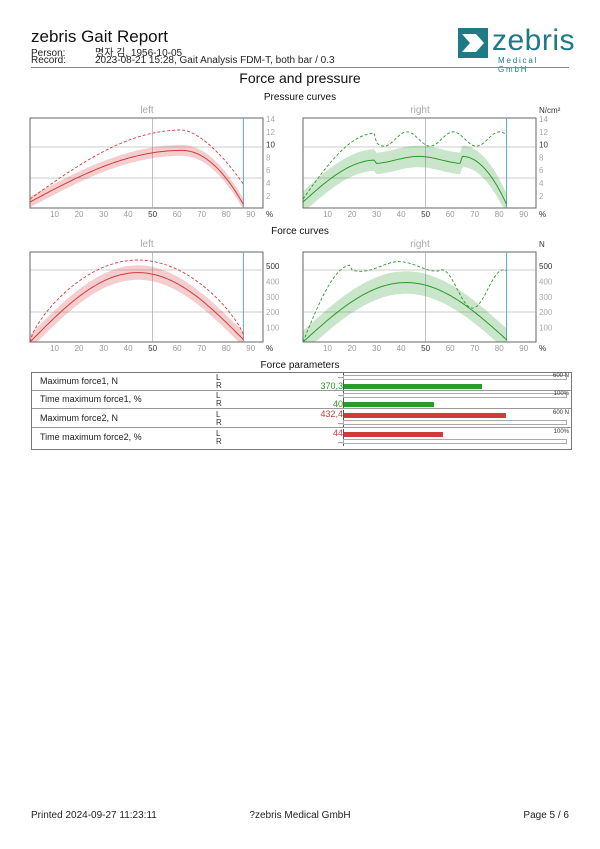 The image size is (600, 849). Describe the element at coordinates (268, 157) in the screenshot. I see `y-tick-label: 8` at that location.